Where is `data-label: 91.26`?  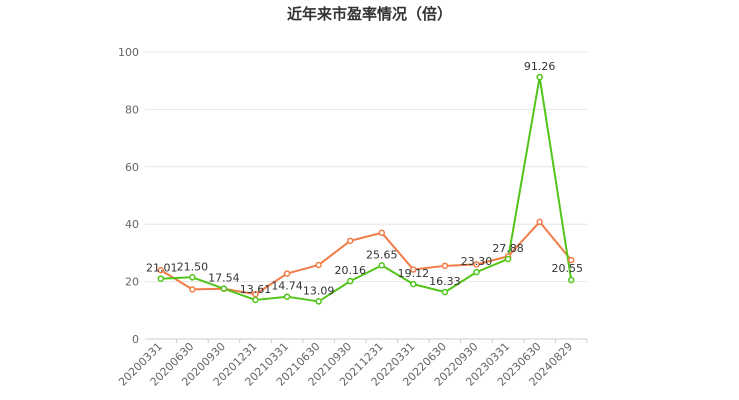 data-label: 91.26 is located at coordinates (540, 66).